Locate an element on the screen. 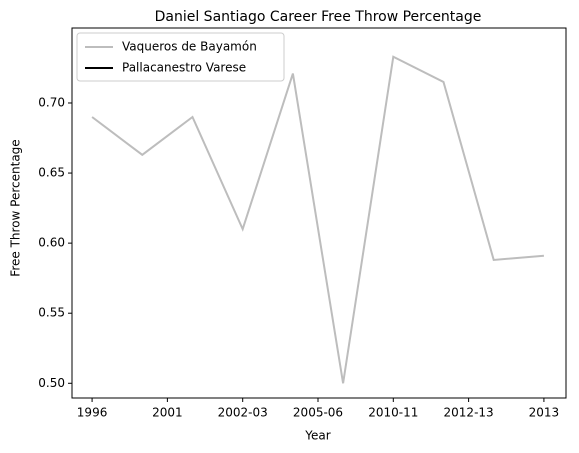 The height and width of the screenshot is (453, 579). x-tick-label: 2010-11 is located at coordinates (393, 413).